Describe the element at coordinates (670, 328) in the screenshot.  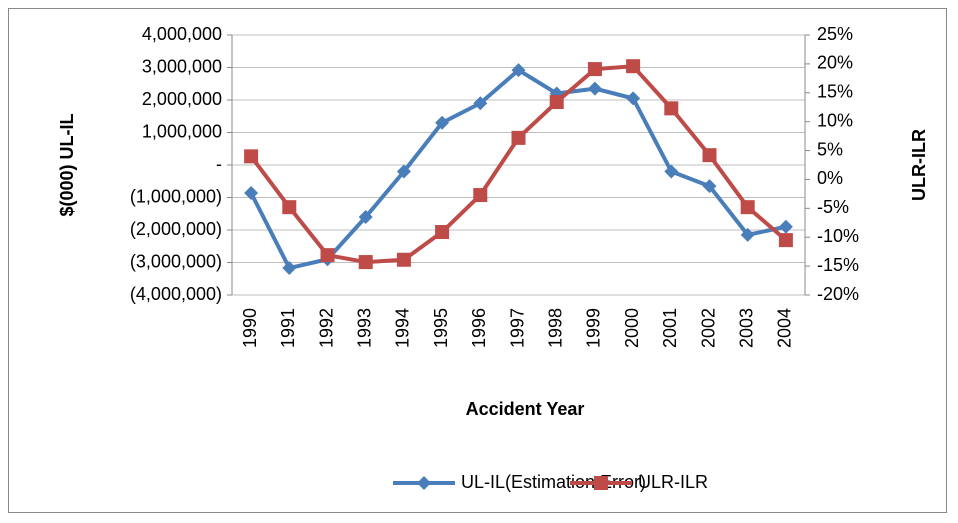
I see `x-tick-label: 2001` at that location.